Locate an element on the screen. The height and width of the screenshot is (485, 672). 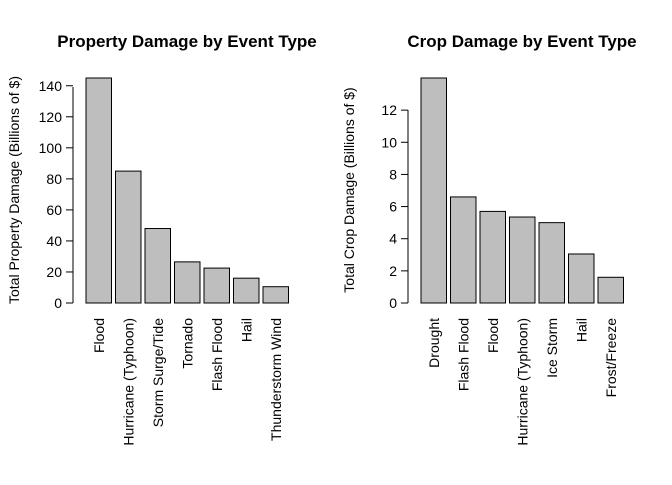
crop-y-tick-label: 2 is located at coordinates (393, 271).